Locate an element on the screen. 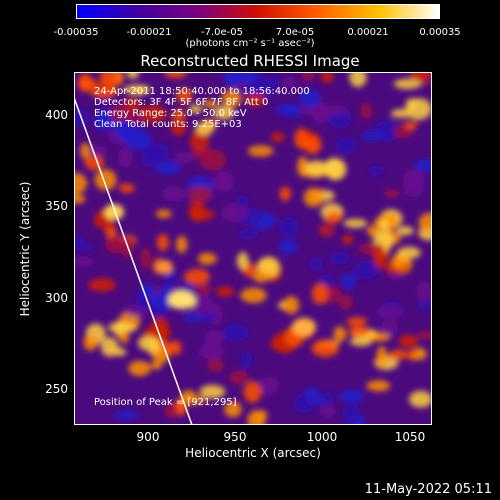 This screenshot has width=500, height=500. info-detectors: Detectors: 3F 4F 5F 6F 7F 8F, Att 0 is located at coordinates (181, 102).